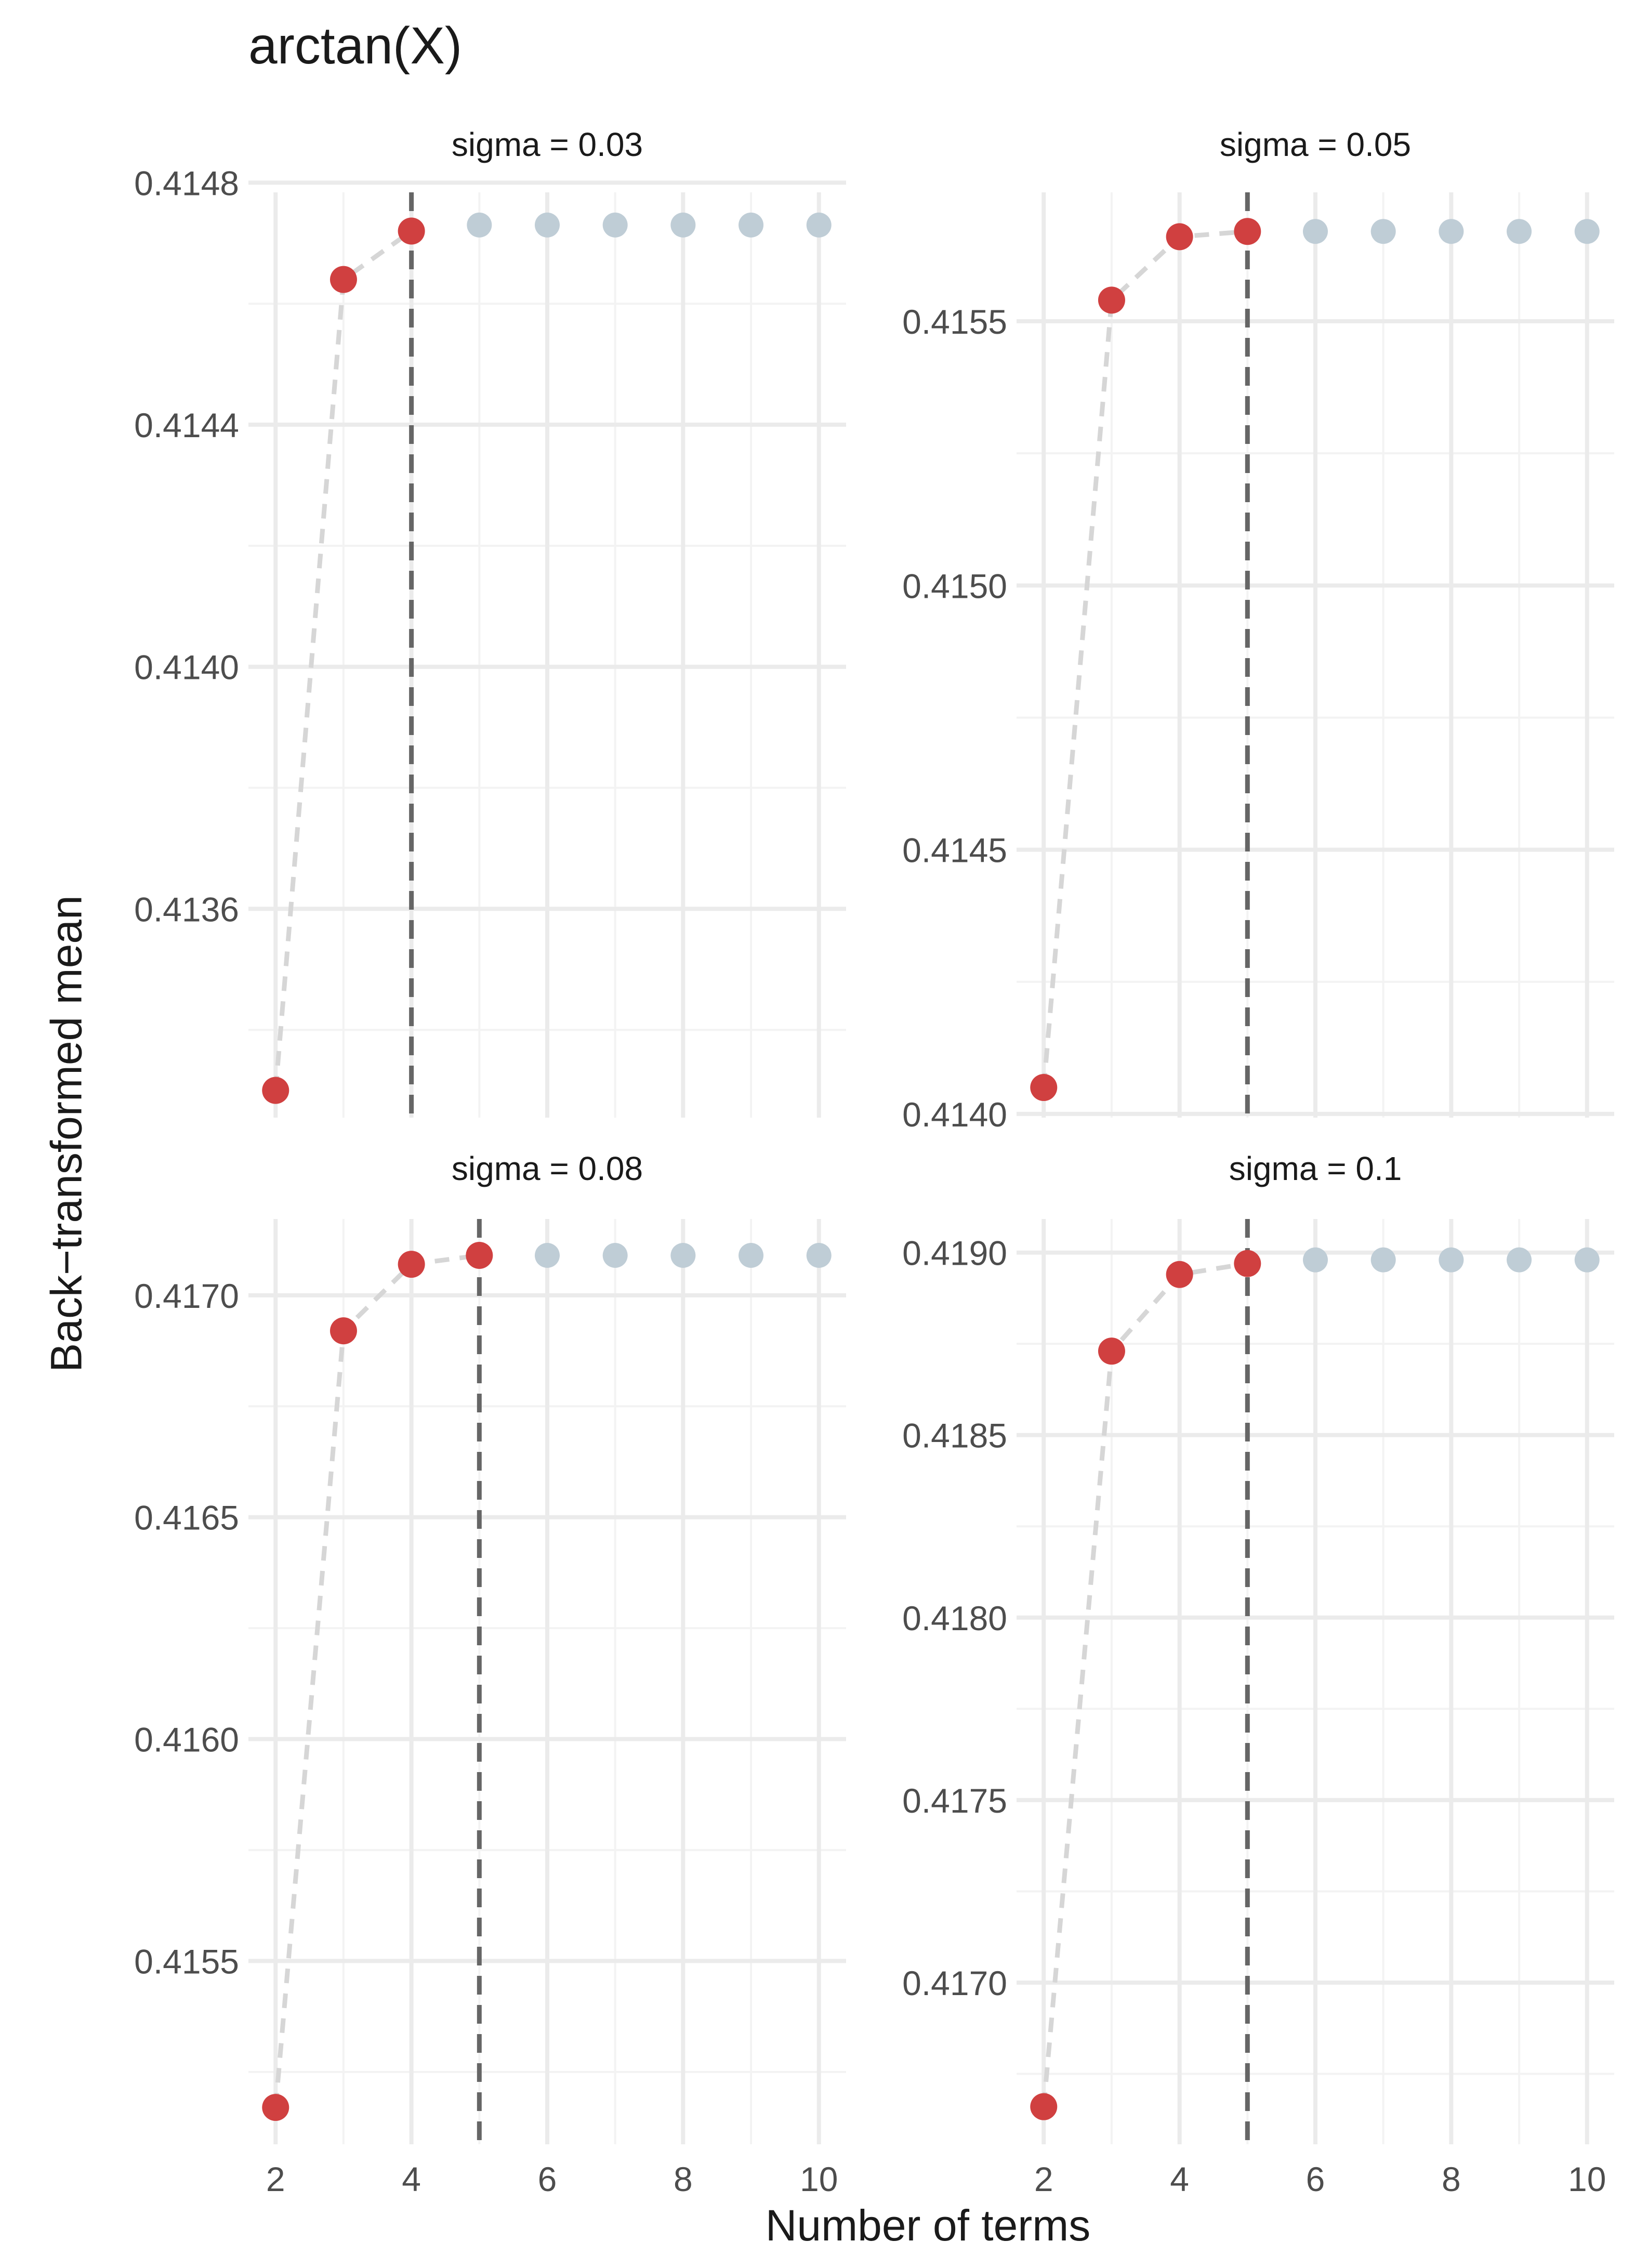 This screenshot has height=2268, width=1648. I want to click on chart-title: arctan(X), so click(355, 46).